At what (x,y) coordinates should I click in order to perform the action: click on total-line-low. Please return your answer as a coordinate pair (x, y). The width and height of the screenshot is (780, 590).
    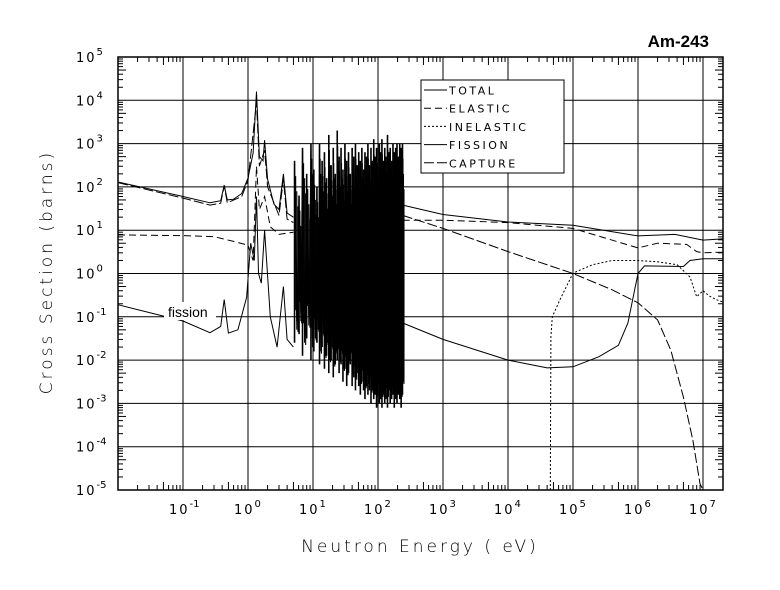
    Looking at the image, I should click on (205, 154).